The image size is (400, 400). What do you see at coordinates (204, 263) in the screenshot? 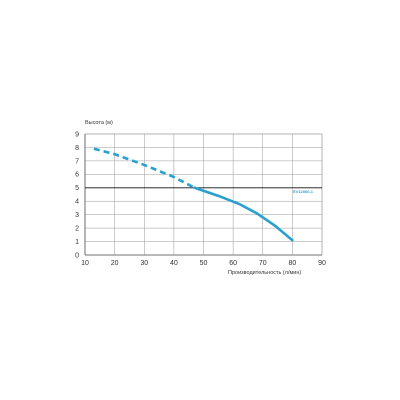
I see `x-tick-label-50: 50` at bounding box center [204, 263].